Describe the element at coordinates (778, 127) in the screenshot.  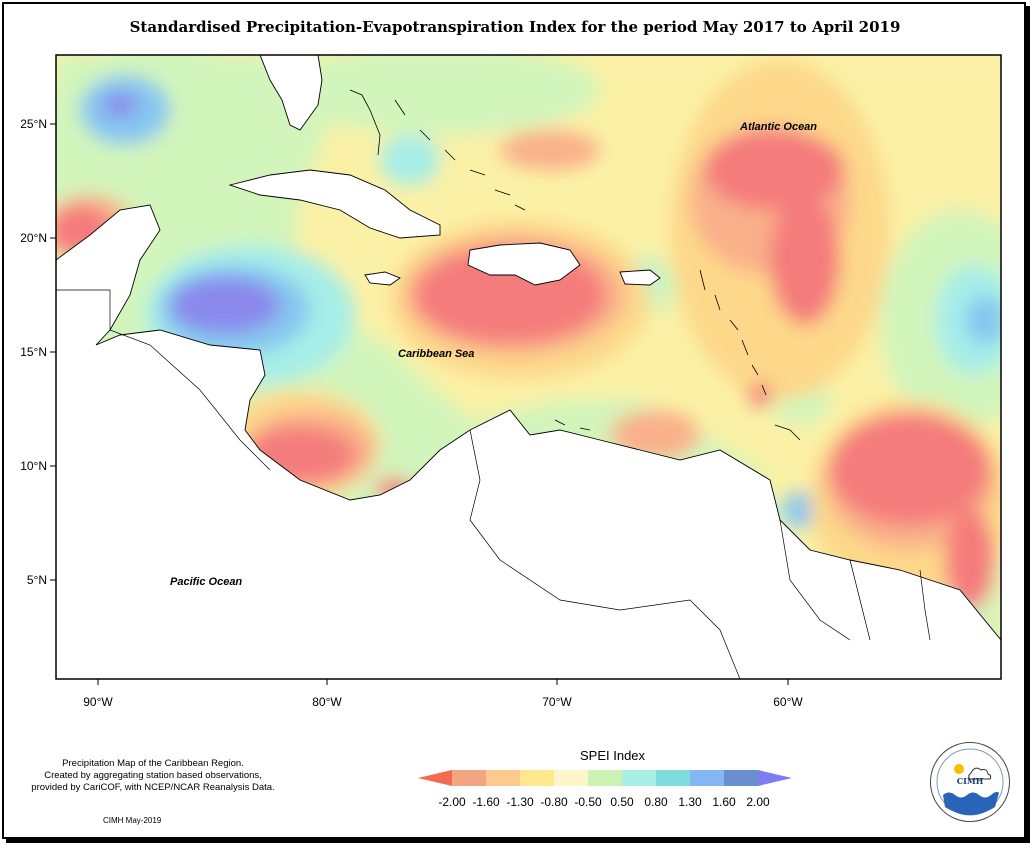
I see `atlantic-ocean-label: Atlantic Ocean` at that location.